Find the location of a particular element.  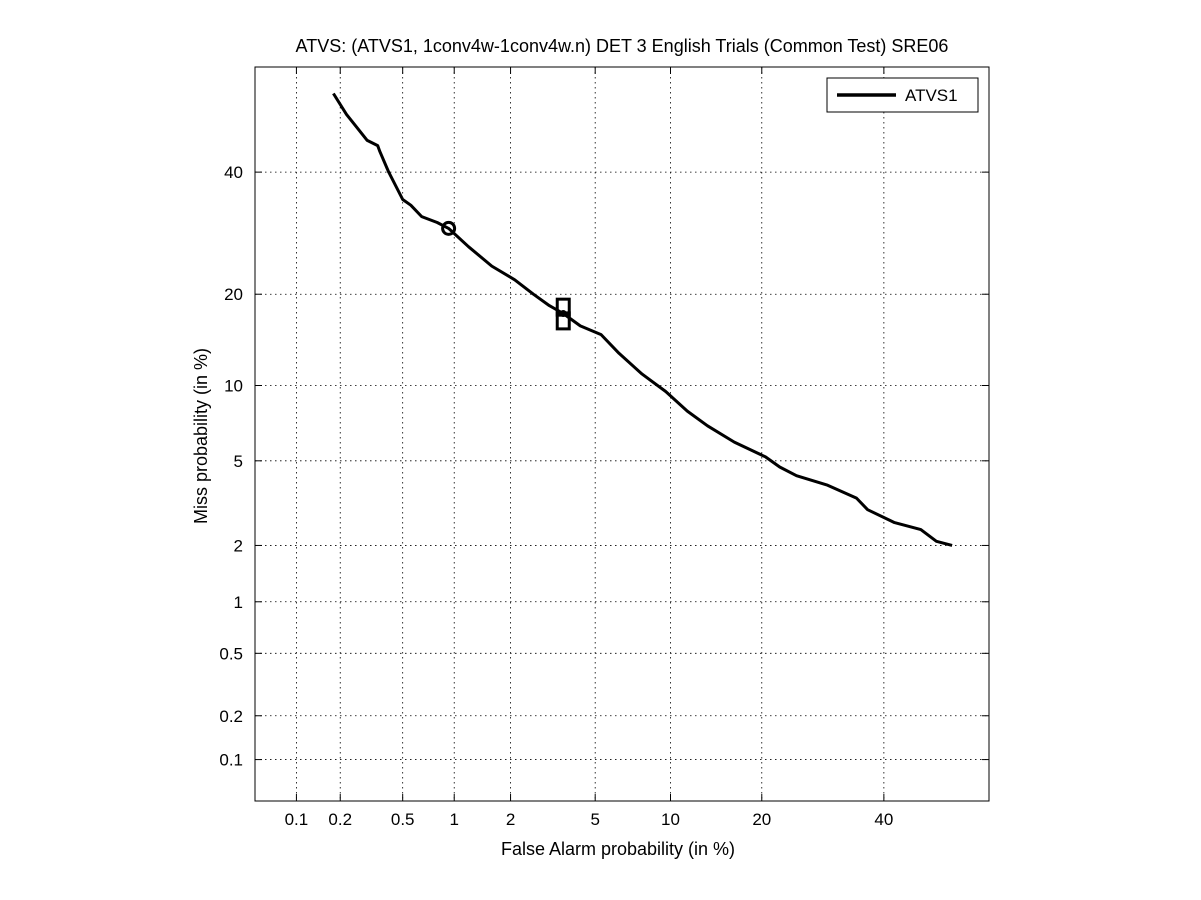

x-tick-label: 0.2 is located at coordinates (340, 819).